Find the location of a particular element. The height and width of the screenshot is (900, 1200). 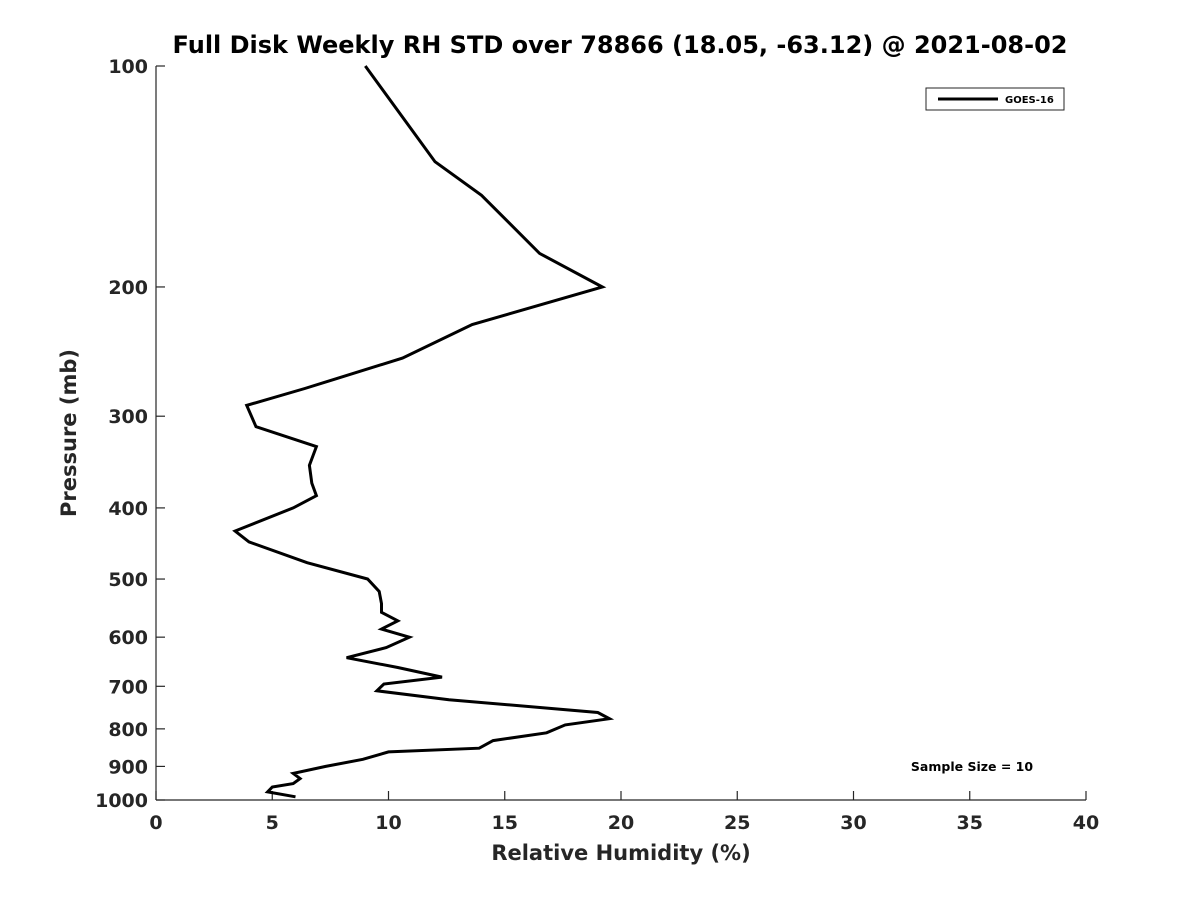

x-tick-label: 25 is located at coordinates (737, 823).